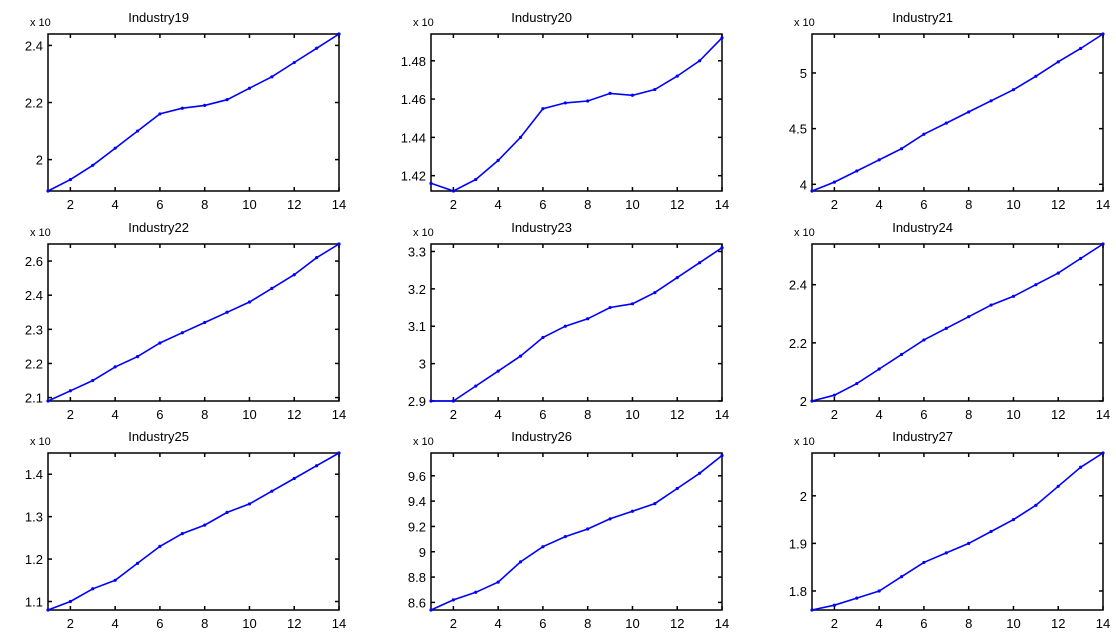 The height and width of the screenshot is (636, 1116). What do you see at coordinates (417, 289) in the screenshot?
I see `y-tick-label: 3.2` at bounding box center [417, 289].